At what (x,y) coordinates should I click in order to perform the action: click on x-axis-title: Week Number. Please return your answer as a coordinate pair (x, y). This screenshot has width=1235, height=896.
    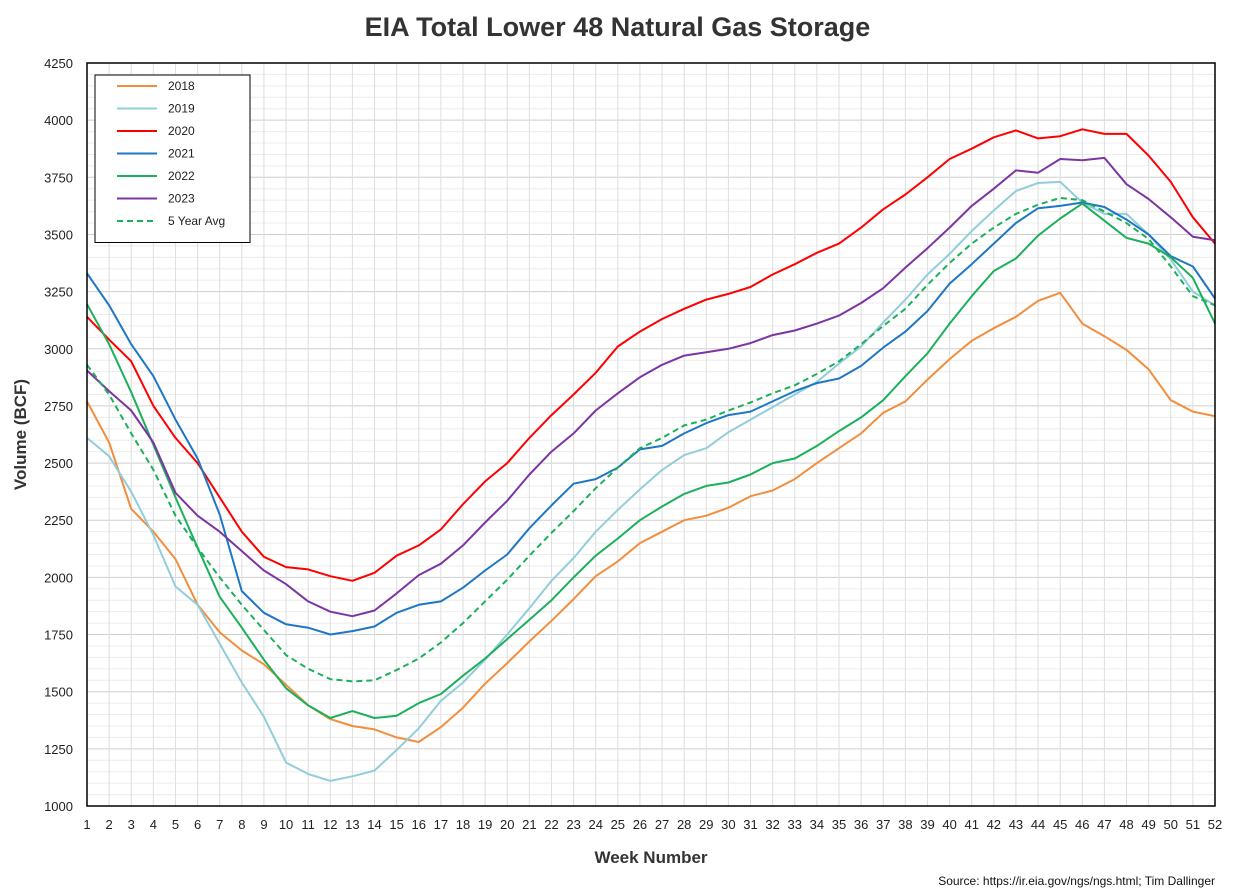
    Looking at the image, I should click on (650, 857).